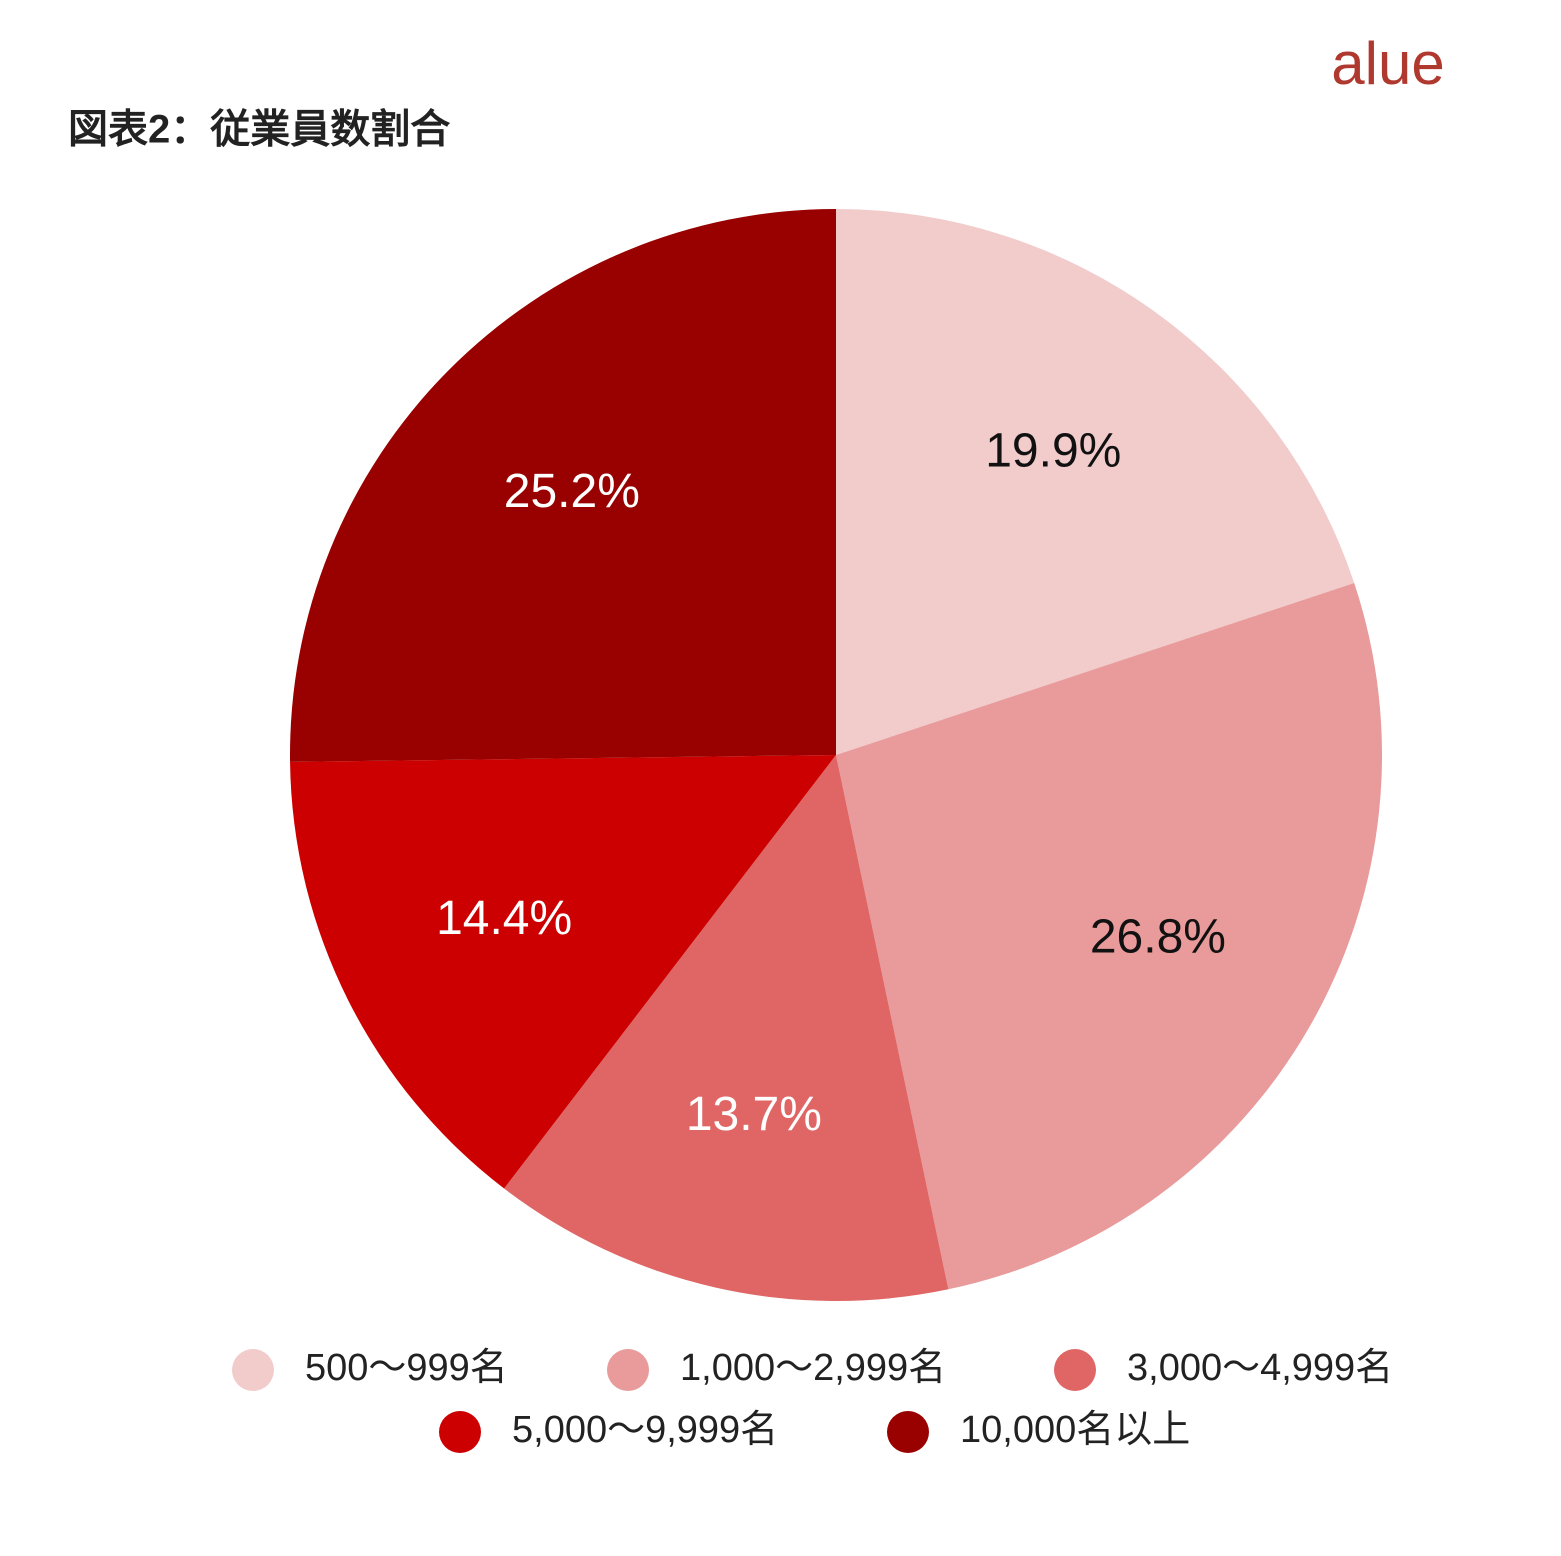  Describe the element at coordinates (406, 1368) in the screenshot. I see `legend-label: 500〜999名` at that location.